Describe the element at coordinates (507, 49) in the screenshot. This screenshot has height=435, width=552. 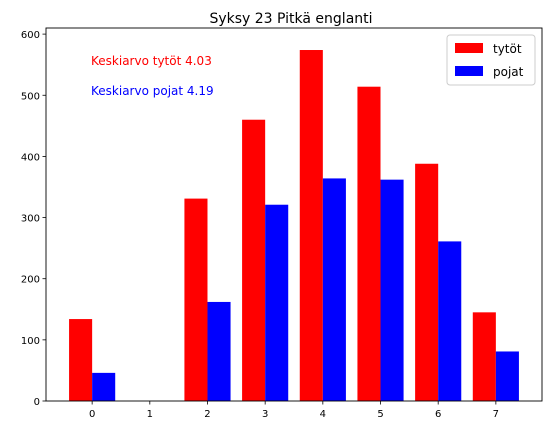
I see `legend-label-girls: tytöt` at that location.